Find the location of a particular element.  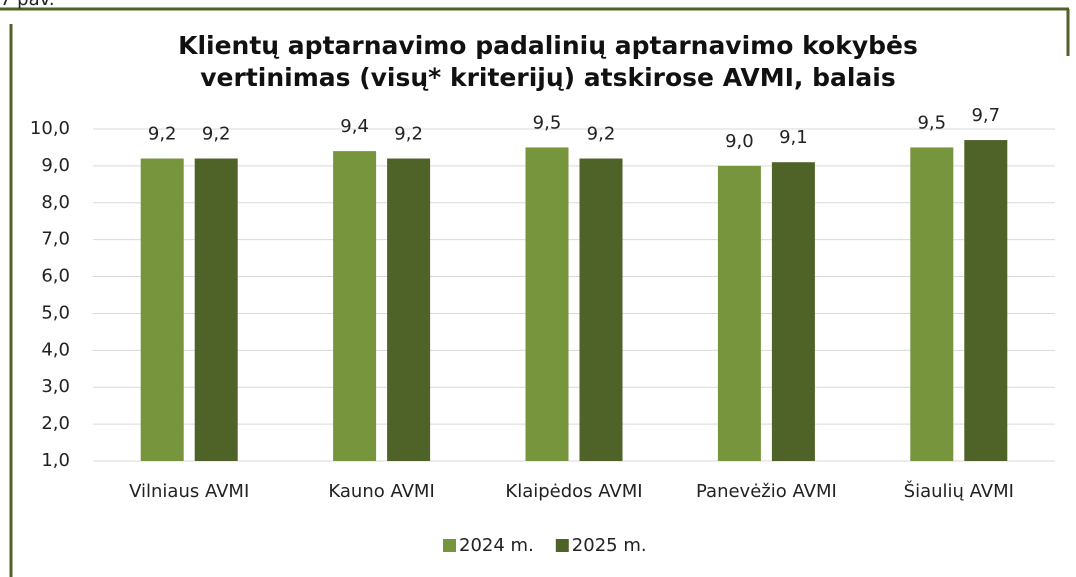

x-tick-label: Kauno AVMI is located at coordinates (381, 491).